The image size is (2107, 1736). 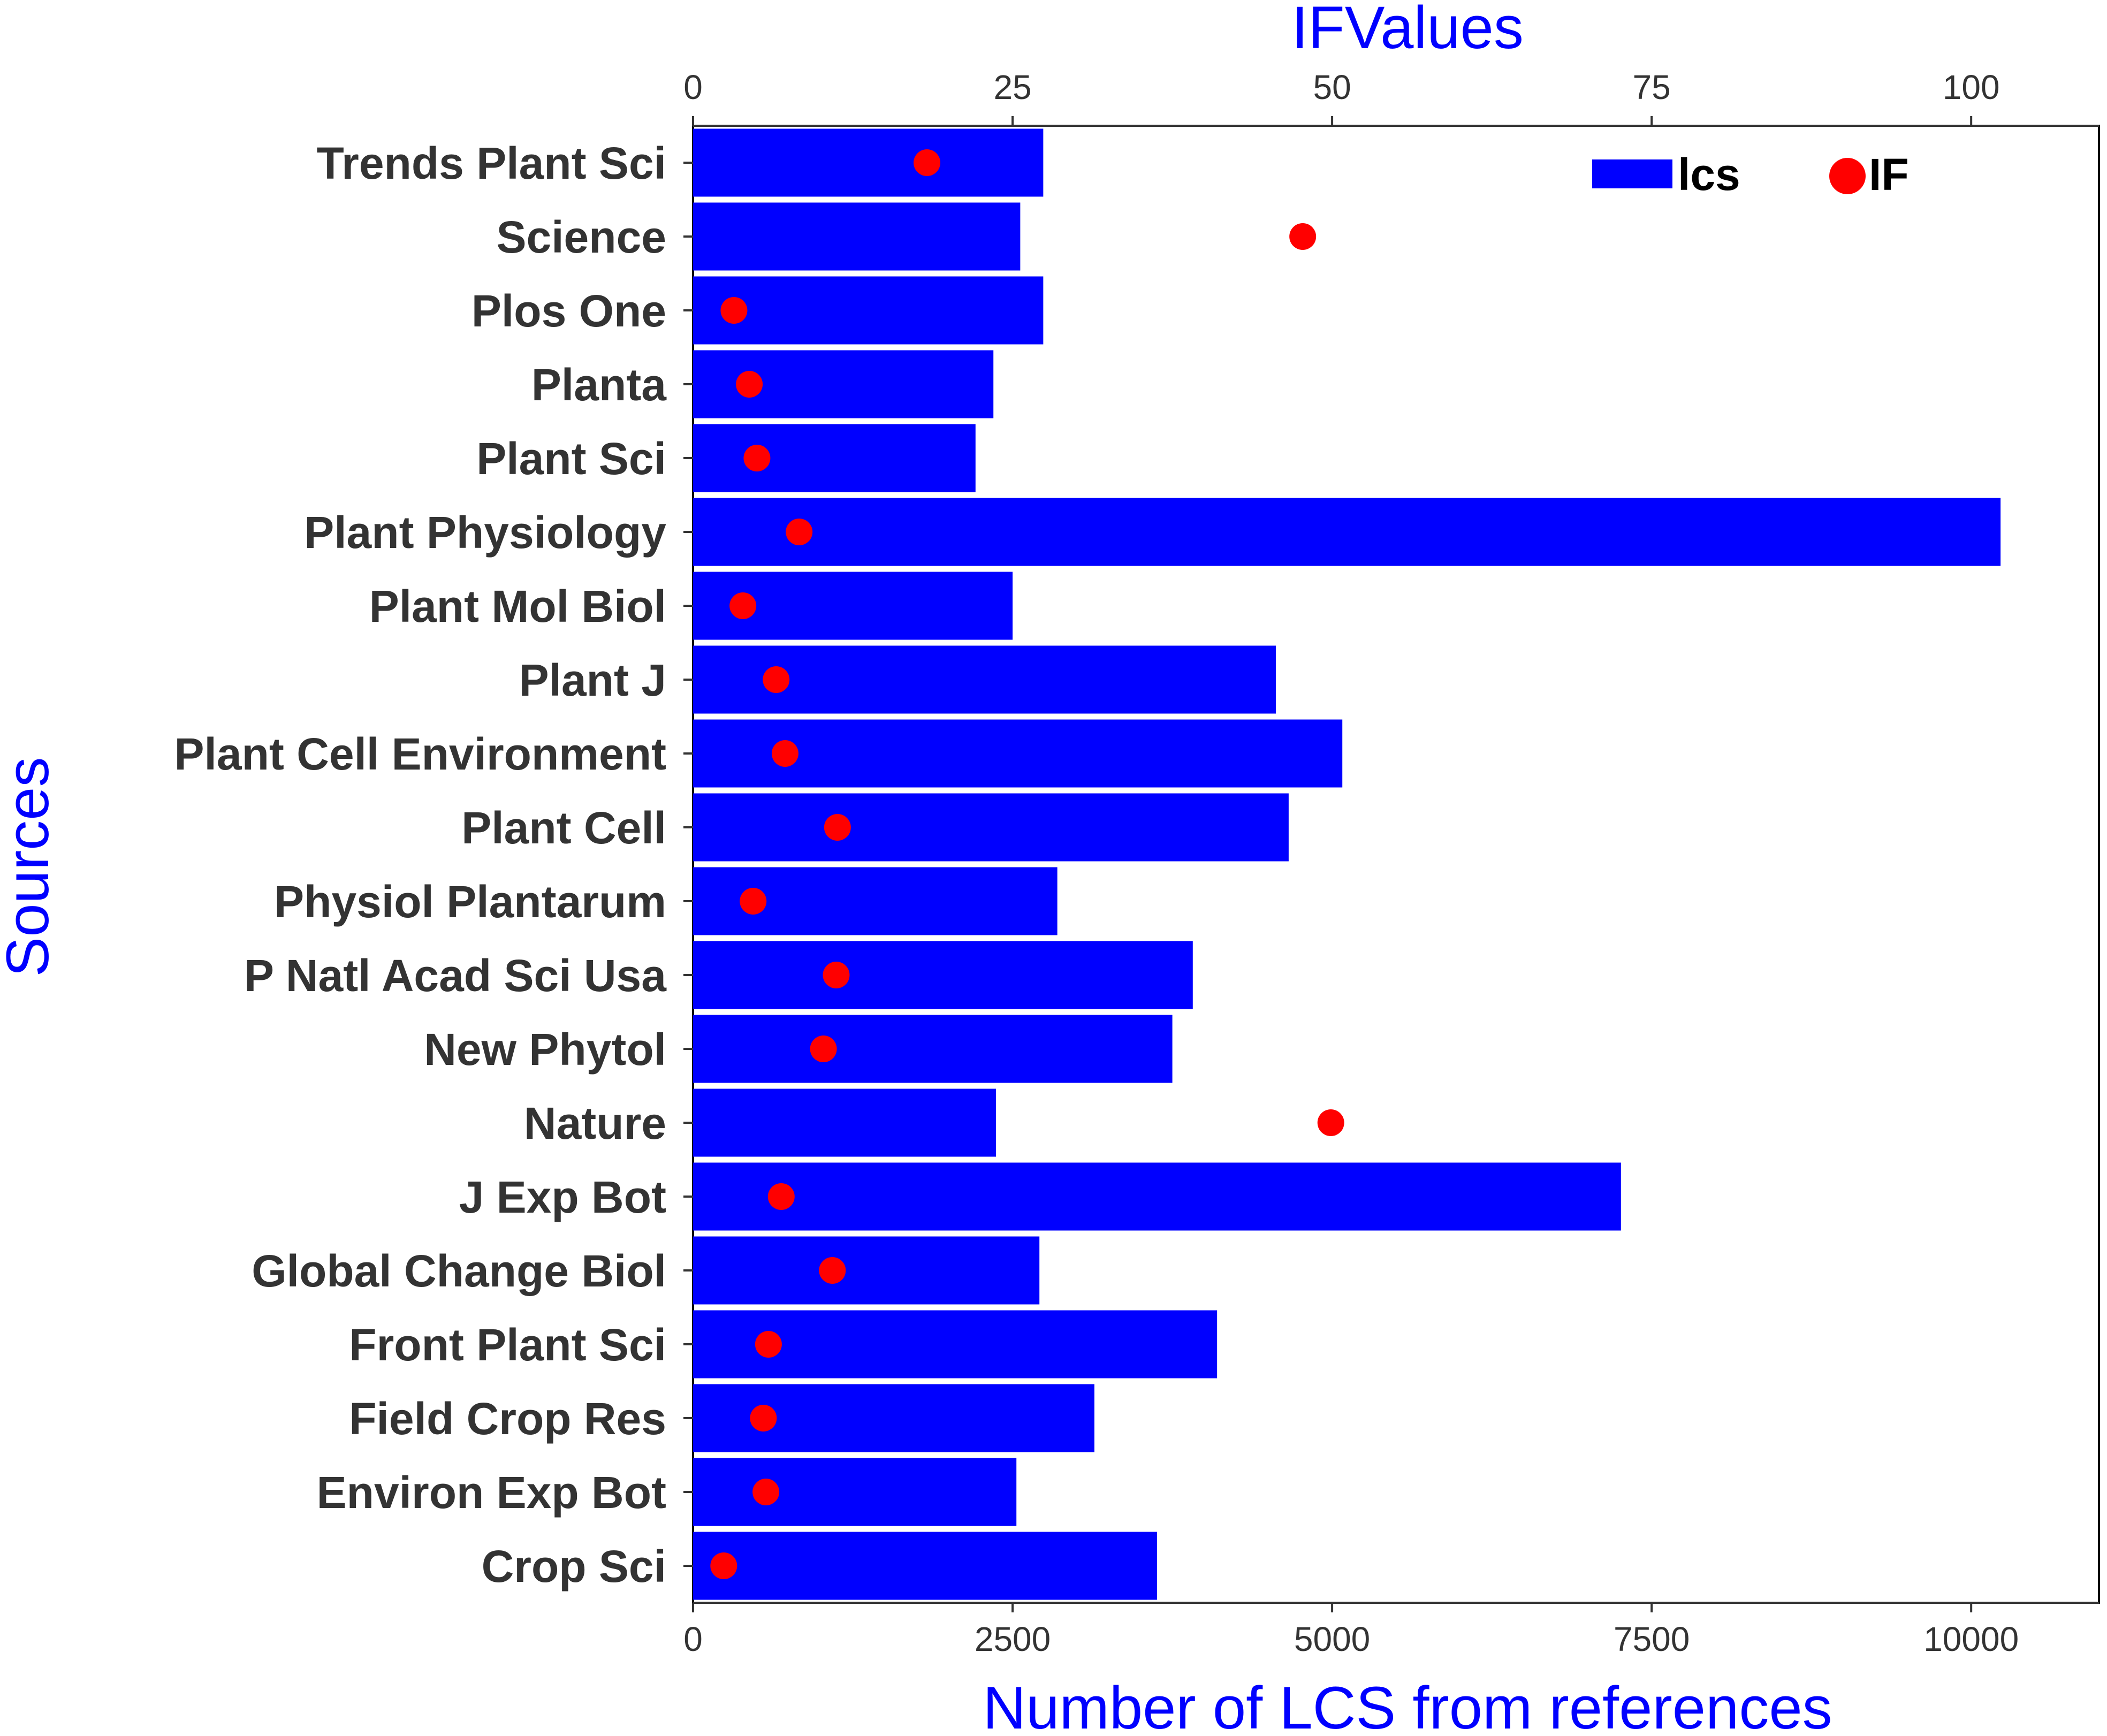 I want to click on x2-tick-label: 25, so click(x=1012, y=87).